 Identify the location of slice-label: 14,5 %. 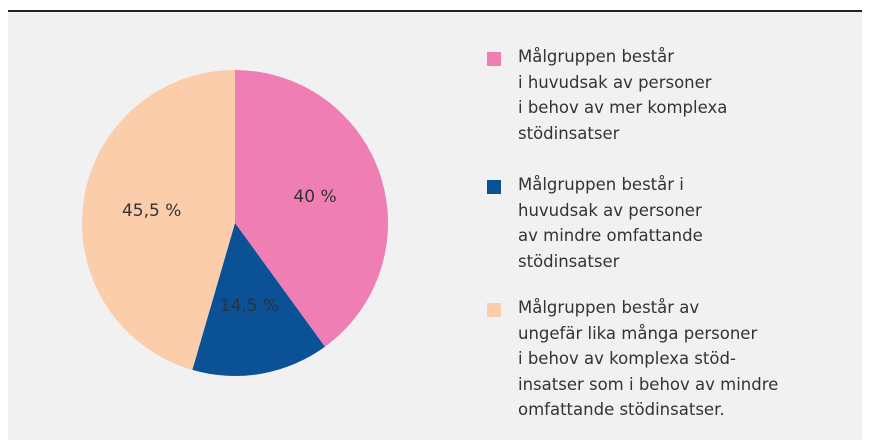
(249, 306).